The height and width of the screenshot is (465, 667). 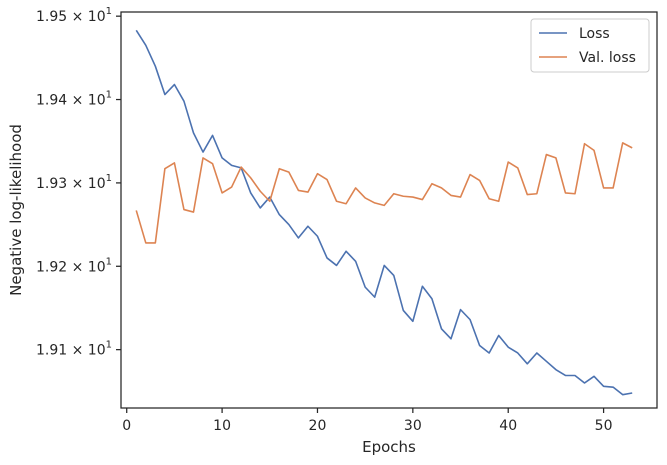 I want to click on y-tick-label: 1.92 × 10¹, so click(x=74, y=265).